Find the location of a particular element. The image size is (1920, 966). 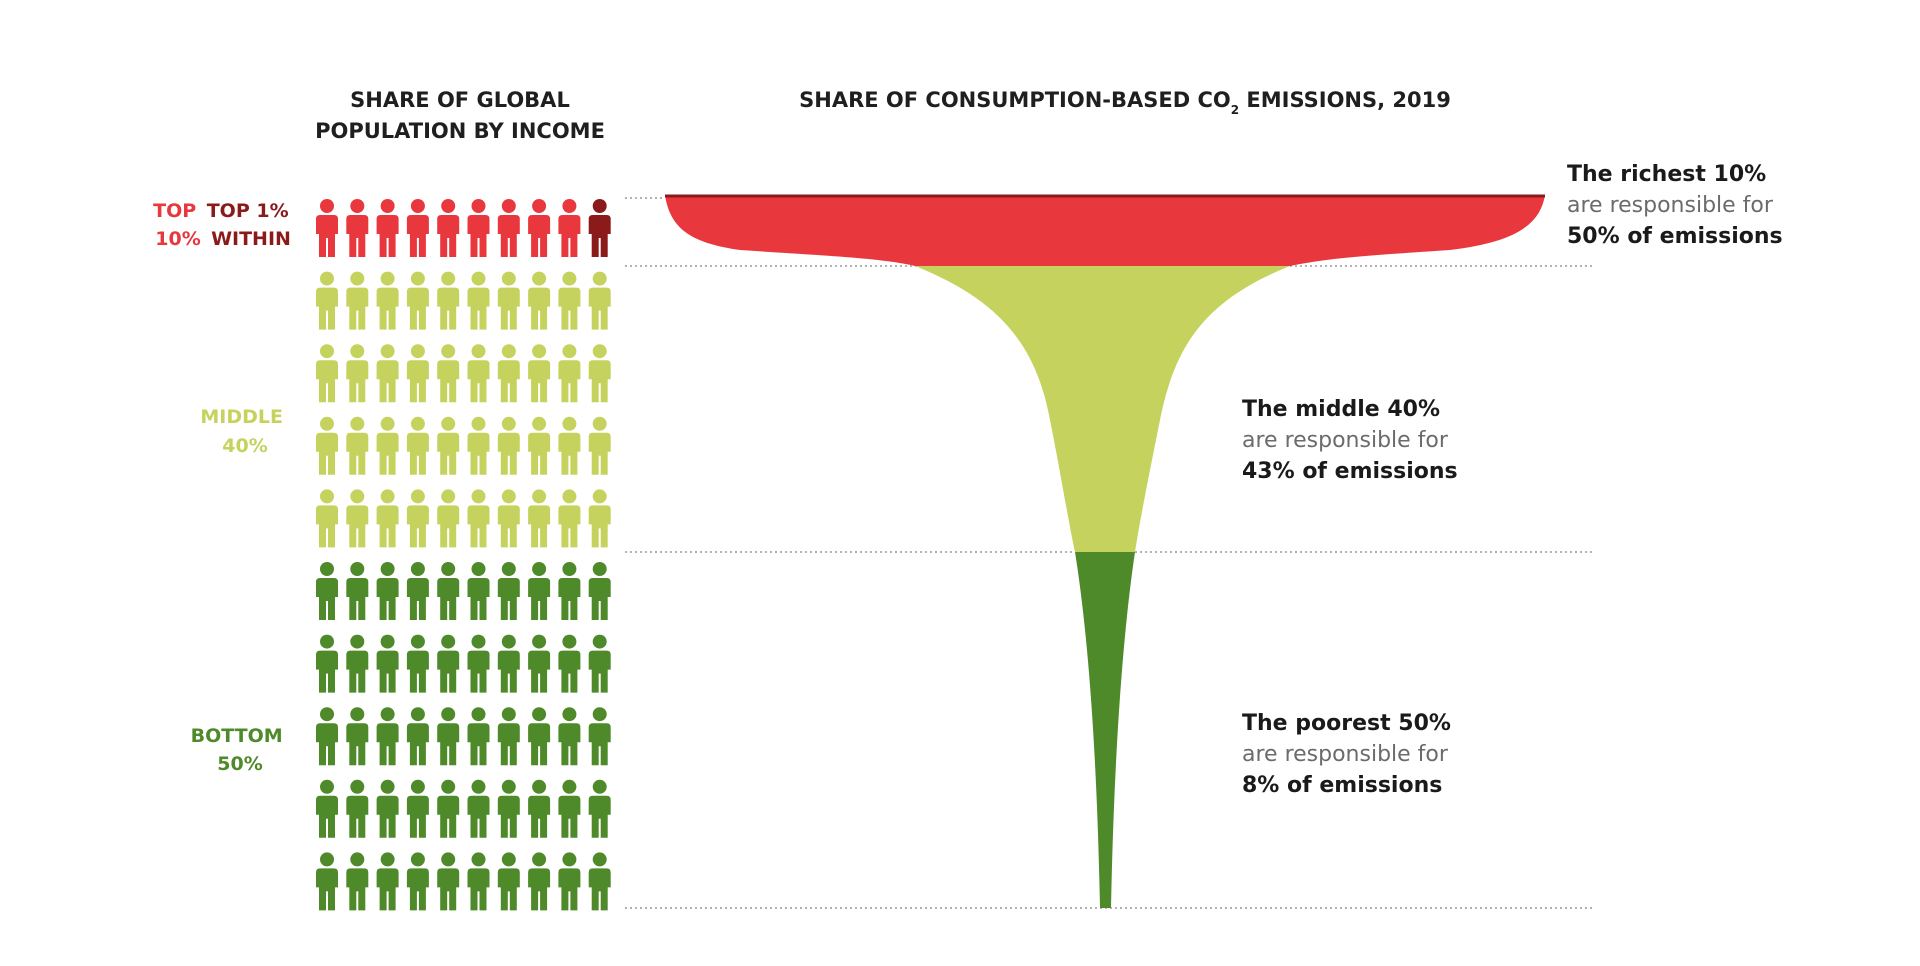

left-title-line-1: SHARE OF GLOBAL is located at coordinates (460, 100).